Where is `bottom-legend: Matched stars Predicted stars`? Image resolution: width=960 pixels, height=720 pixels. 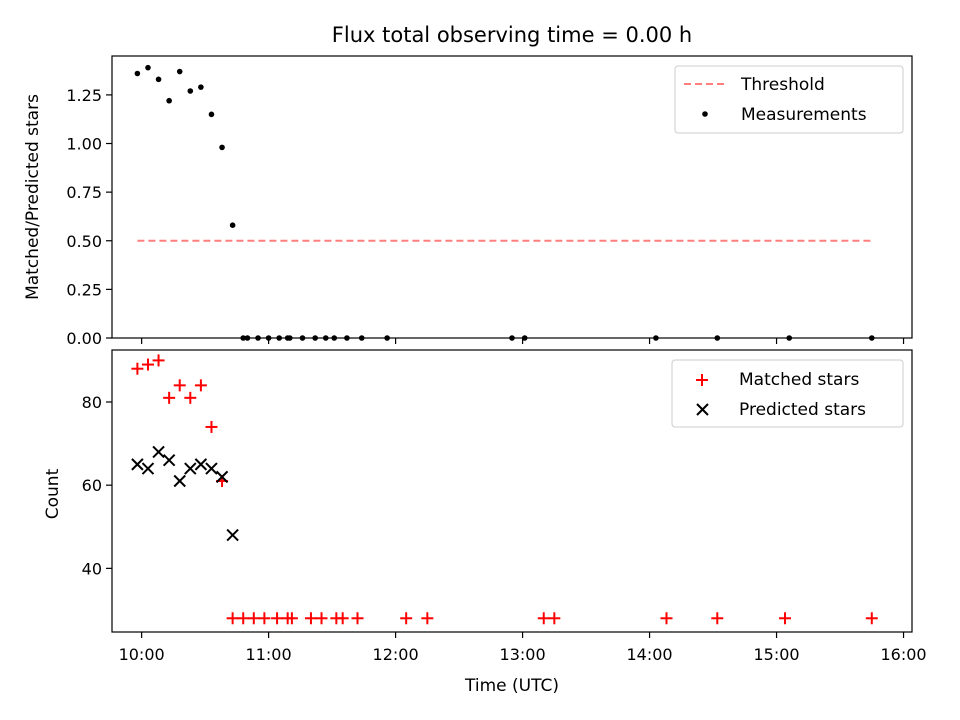 bottom-legend: Matched stars Predicted stars is located at coordinates (787, 393).